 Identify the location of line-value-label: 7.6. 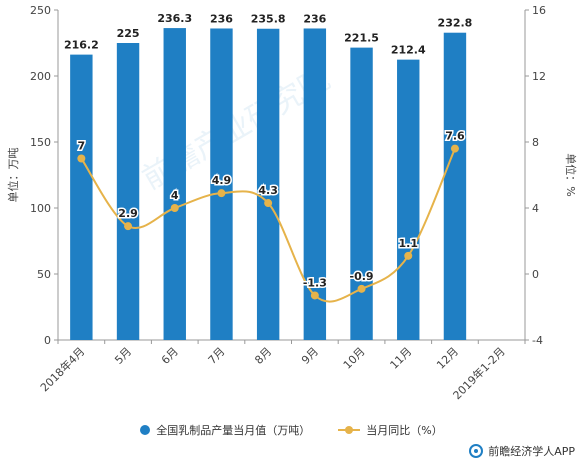
(455, 136).